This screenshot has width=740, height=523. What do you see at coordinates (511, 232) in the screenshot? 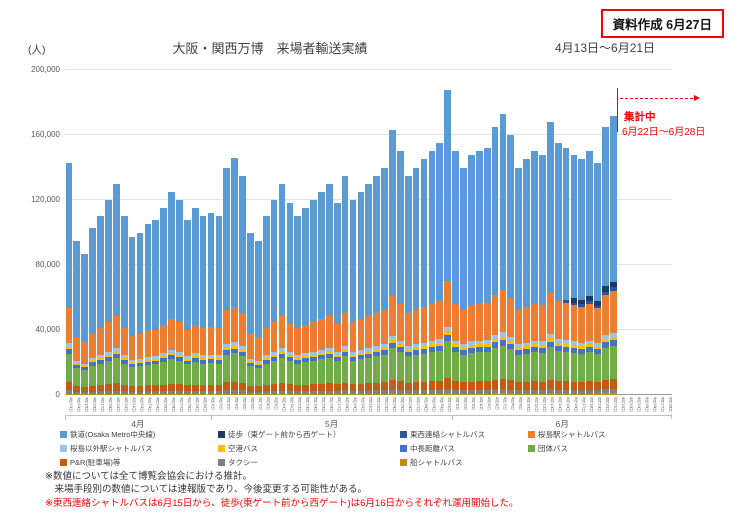
I see `bar-6月8日` at bounding box center [511, 232].